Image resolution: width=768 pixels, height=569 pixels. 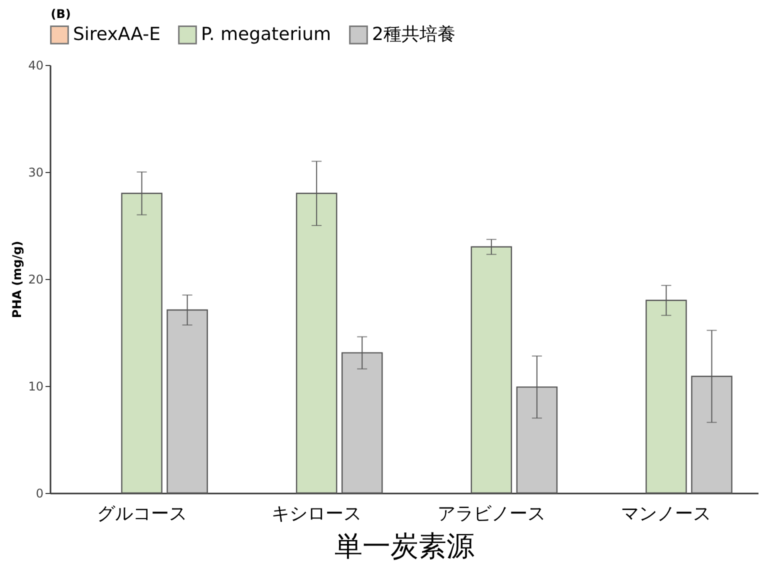 I want to click on x-axis-title: 単一炭素源, so click(x=404, y=546).